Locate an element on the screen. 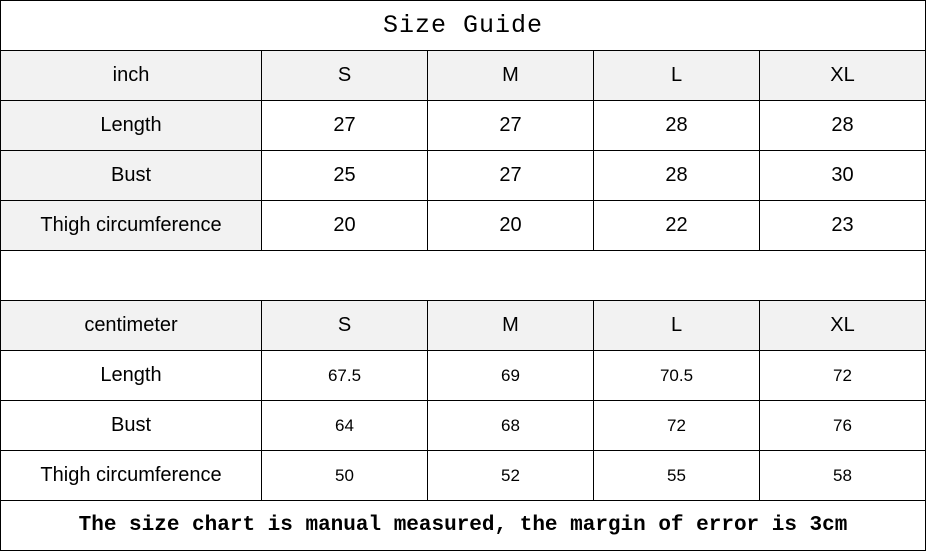 Image resolution: width=927 pixels, height=552 pixels. cell: 64 is located at coordinates (344, 425).